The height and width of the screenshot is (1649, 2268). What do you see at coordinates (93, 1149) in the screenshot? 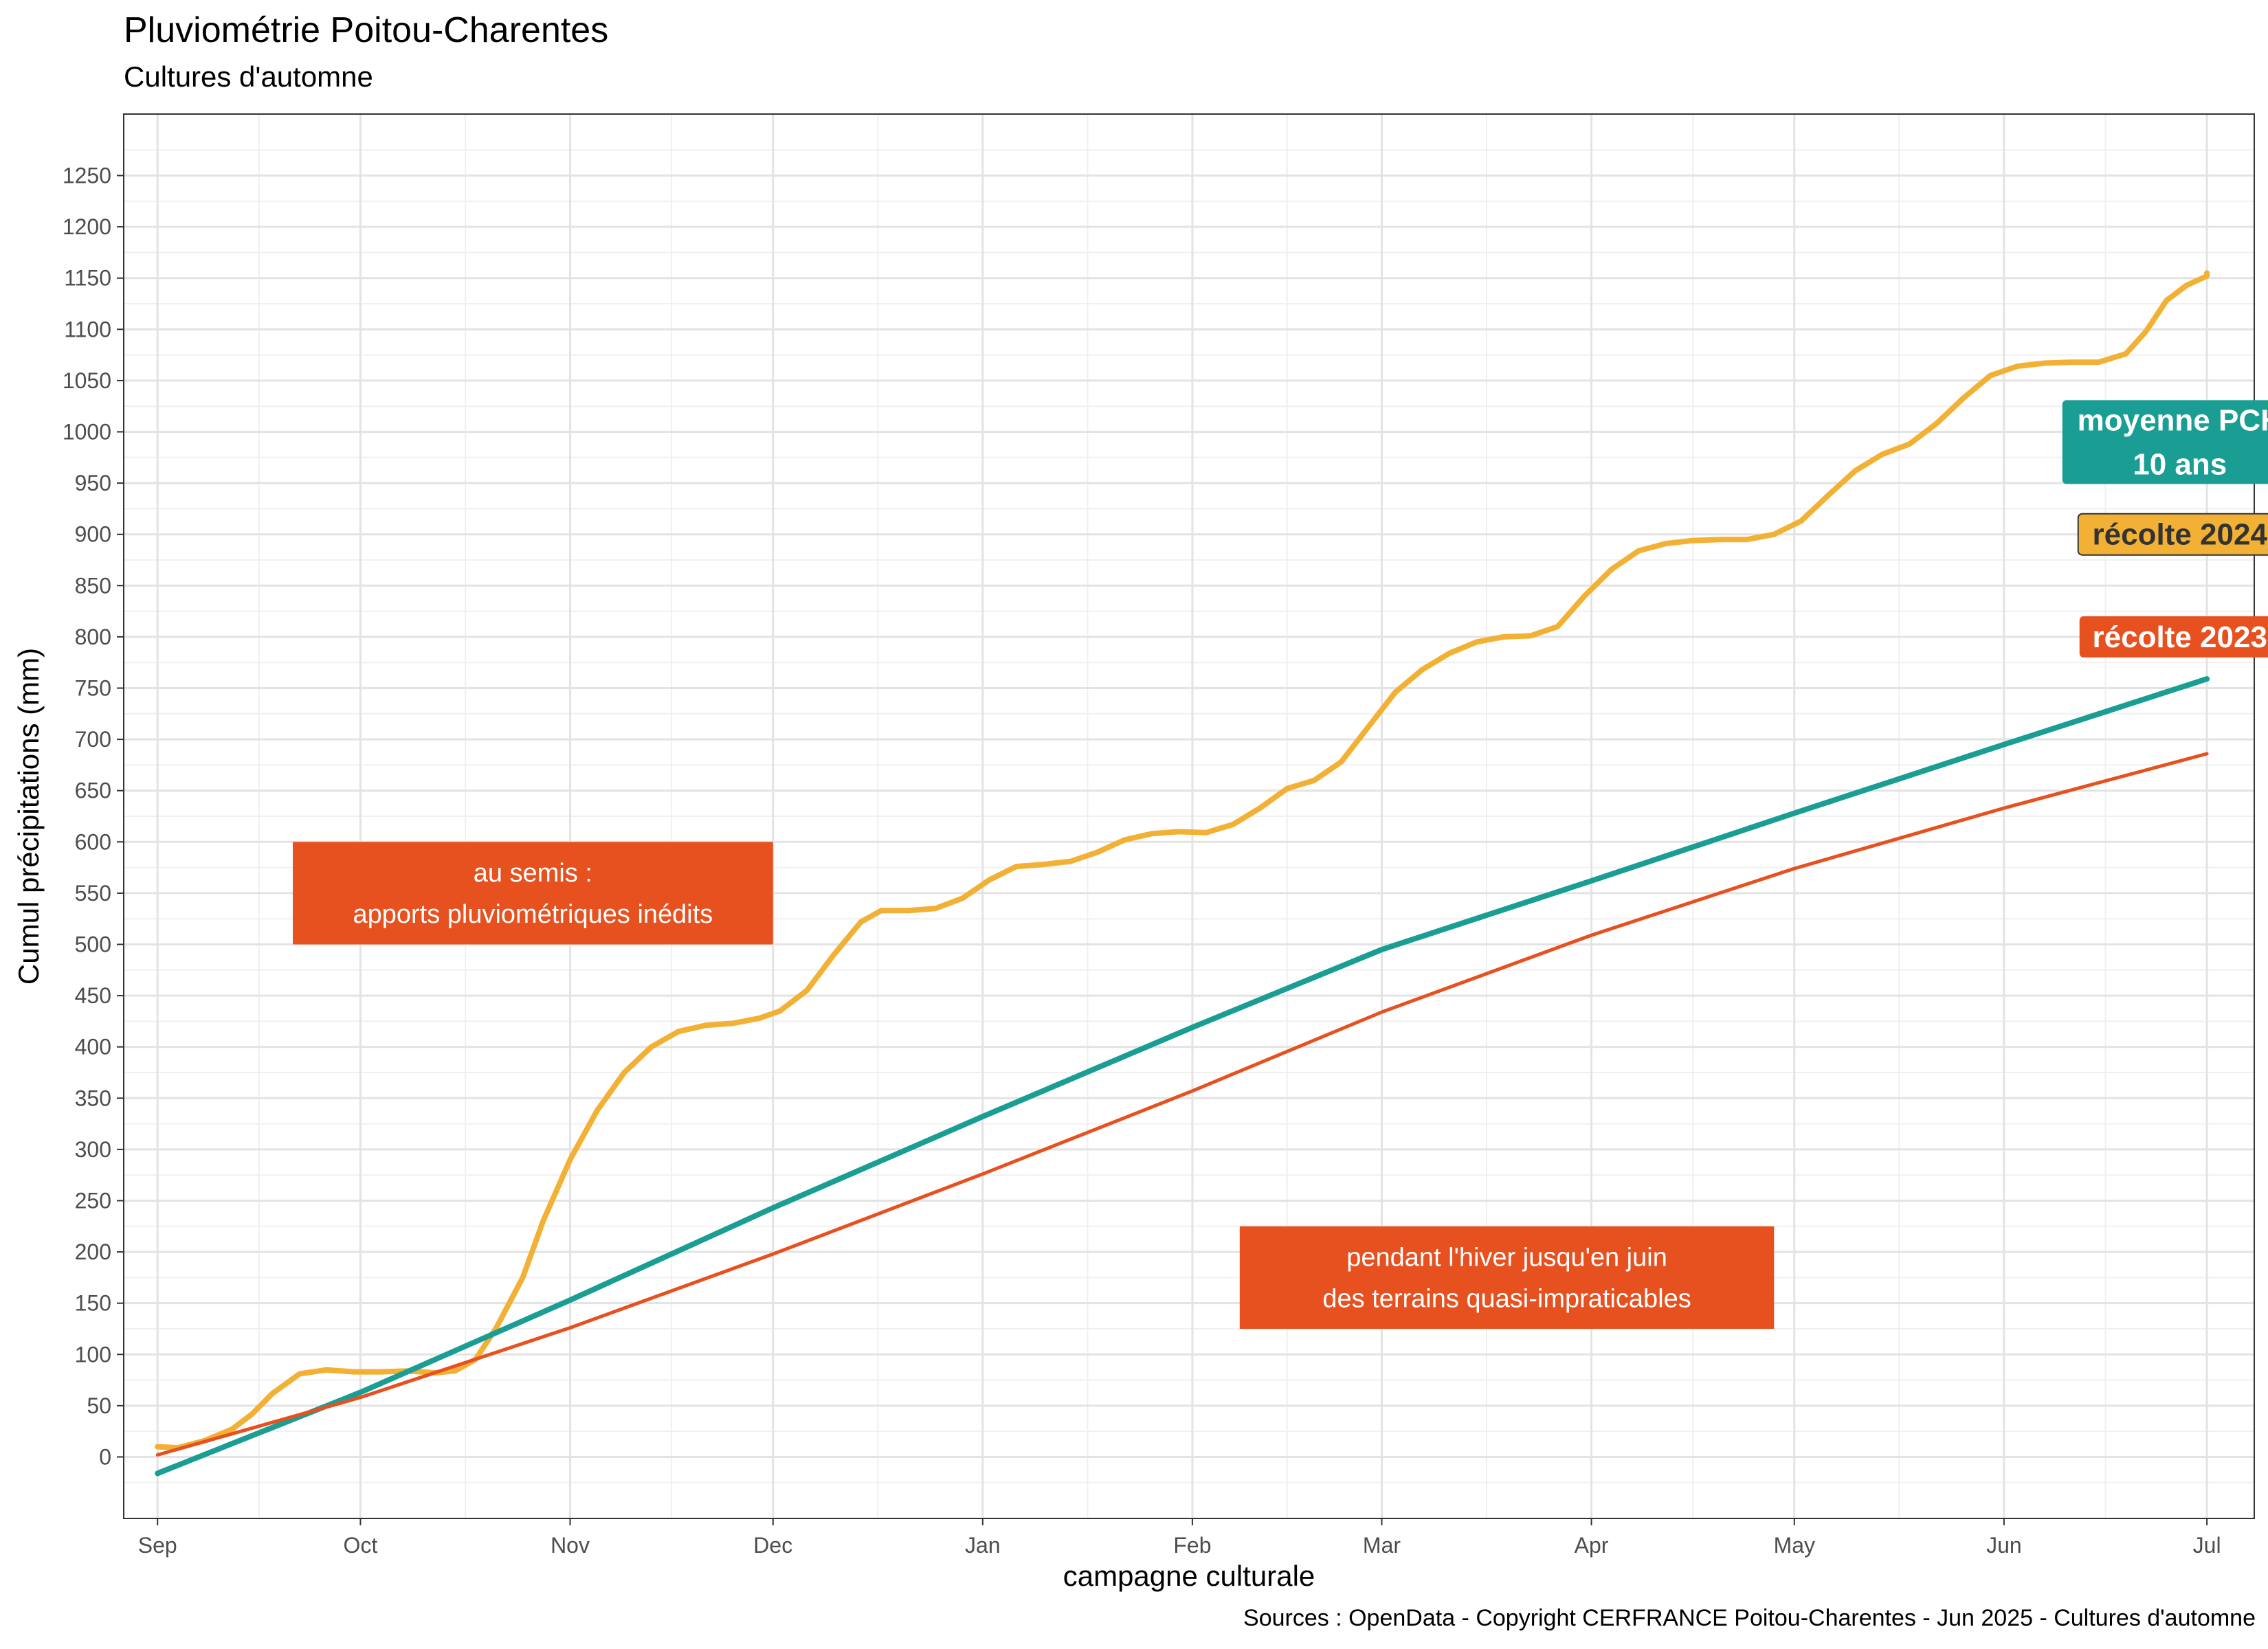
I see `y-tick-label: 300` at bounding box center [93, 1149].